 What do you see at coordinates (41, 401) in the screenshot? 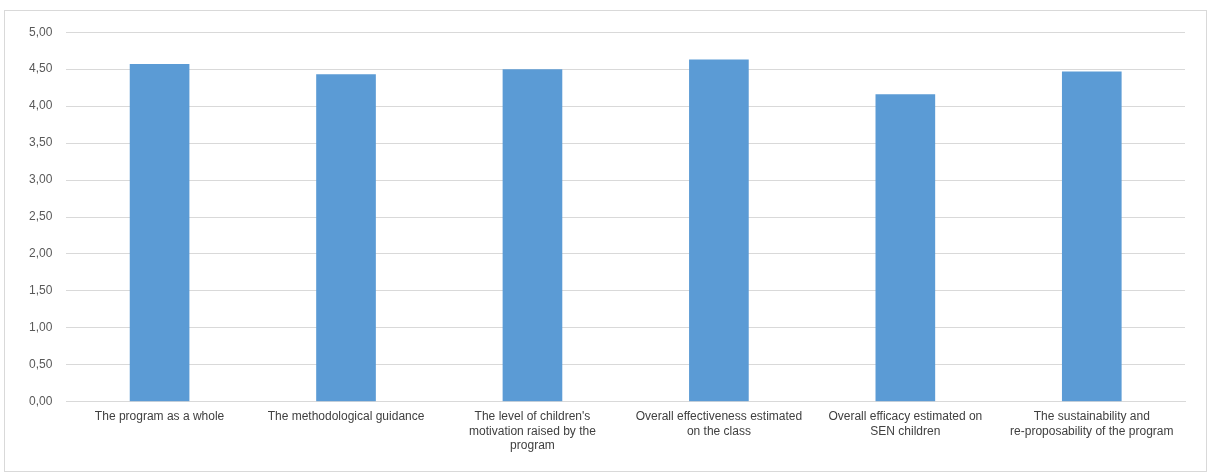
I see `y-tick-label: 0,00` at bounding box center [41, 401].